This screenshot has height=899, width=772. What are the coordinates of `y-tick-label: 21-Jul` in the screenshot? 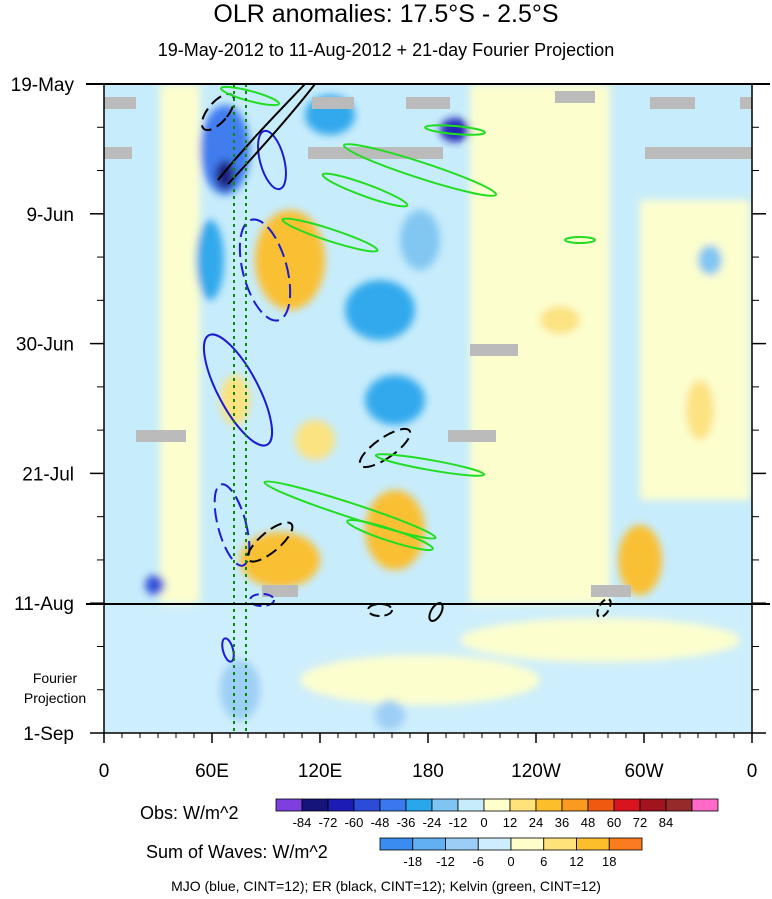 It's located at (48, 474).